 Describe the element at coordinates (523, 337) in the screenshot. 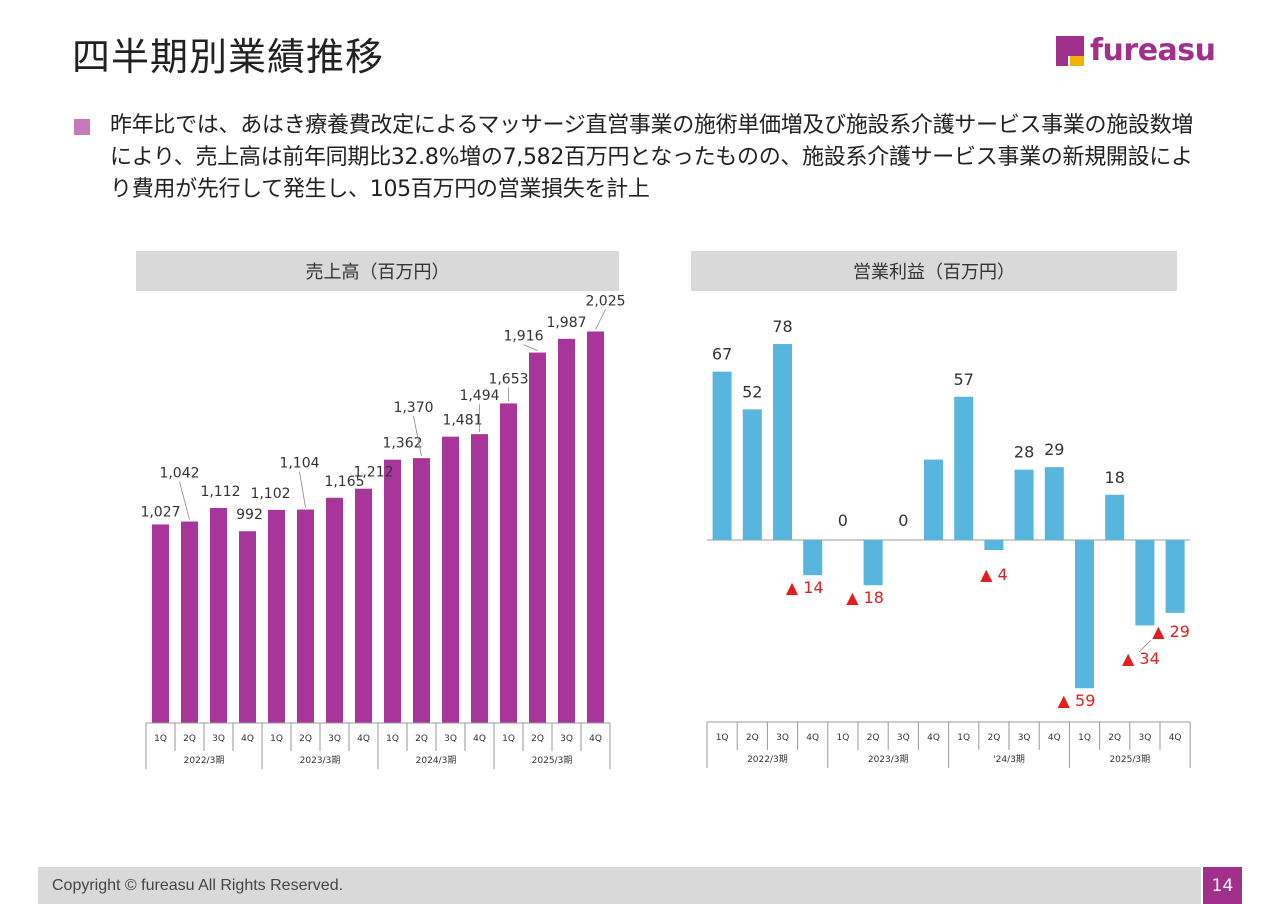

I see `sales-data-label: 1,916` at that location.